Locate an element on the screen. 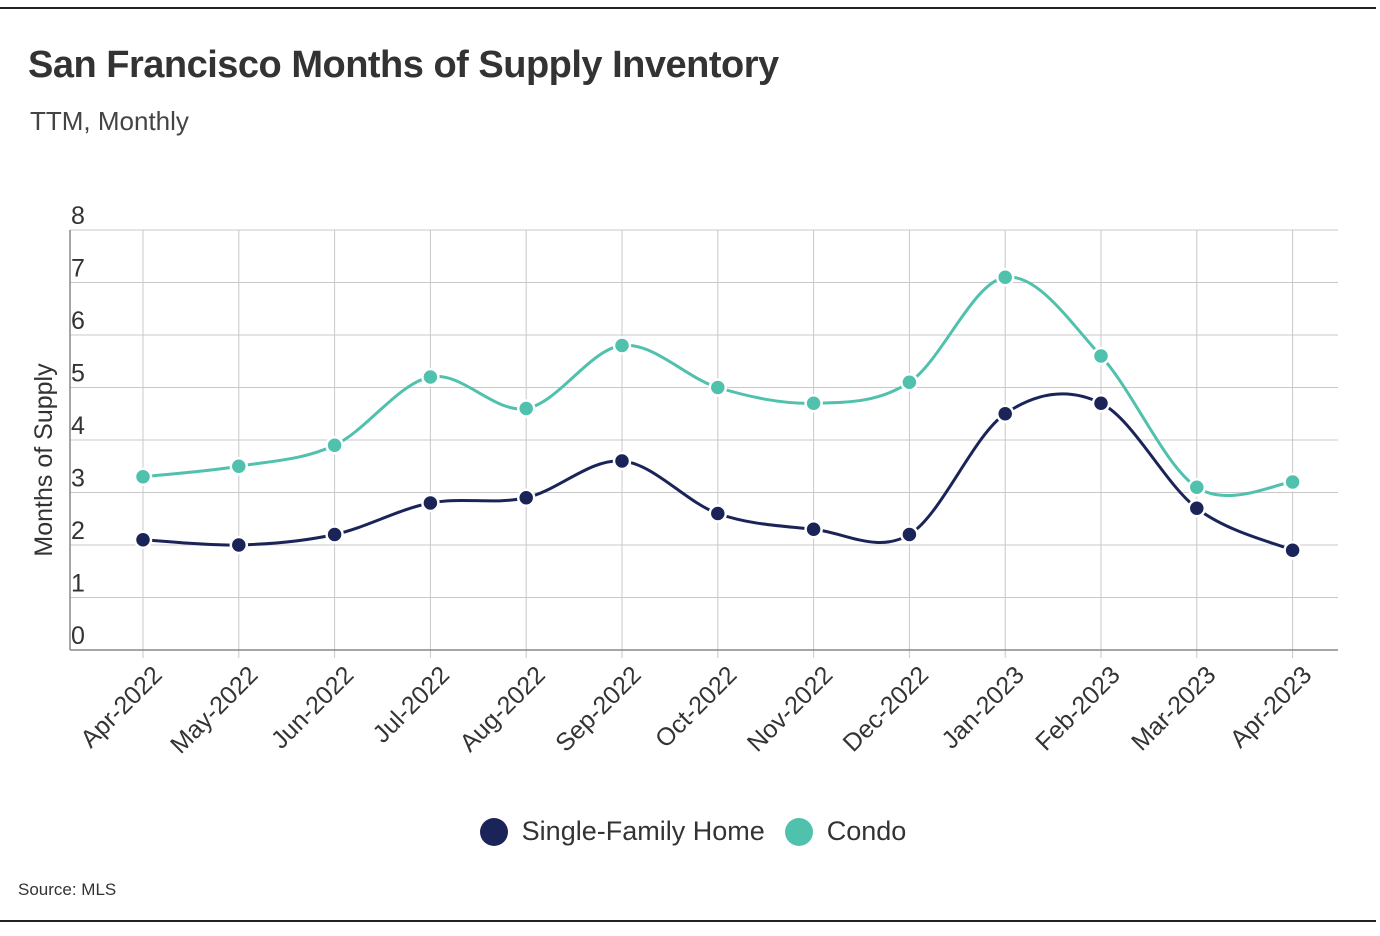  legend-swatch-condo is located at coordinates (798, 831).